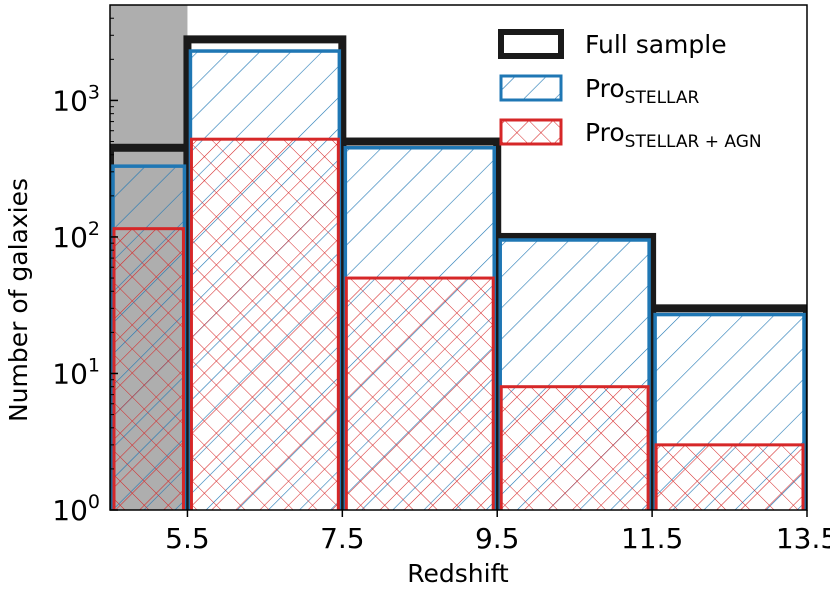  I want to click on x-tick-label: 11.5, so click(652, 538).